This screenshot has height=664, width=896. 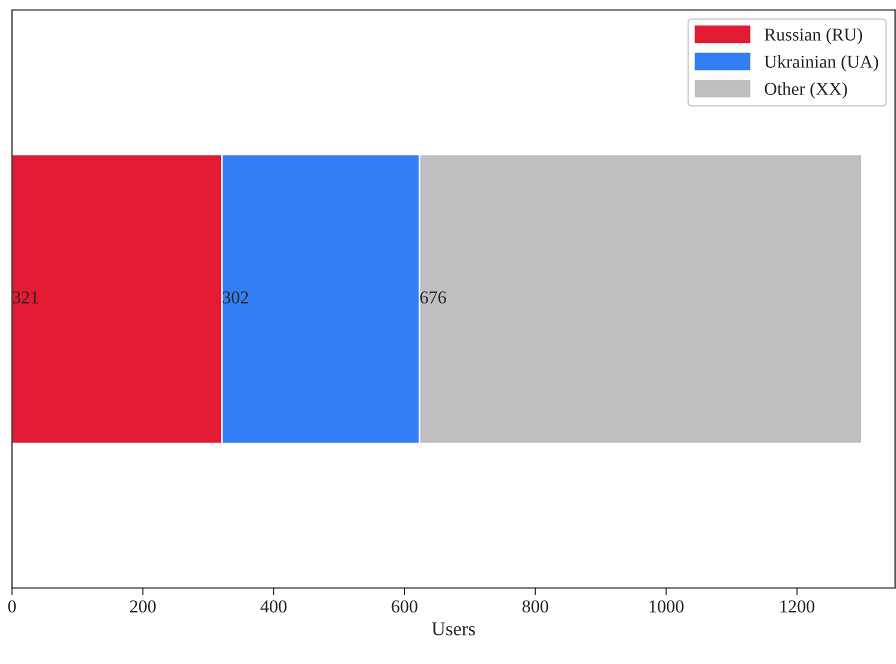 I want to click on x-tick-label: 0, so click(x=12, y=606).